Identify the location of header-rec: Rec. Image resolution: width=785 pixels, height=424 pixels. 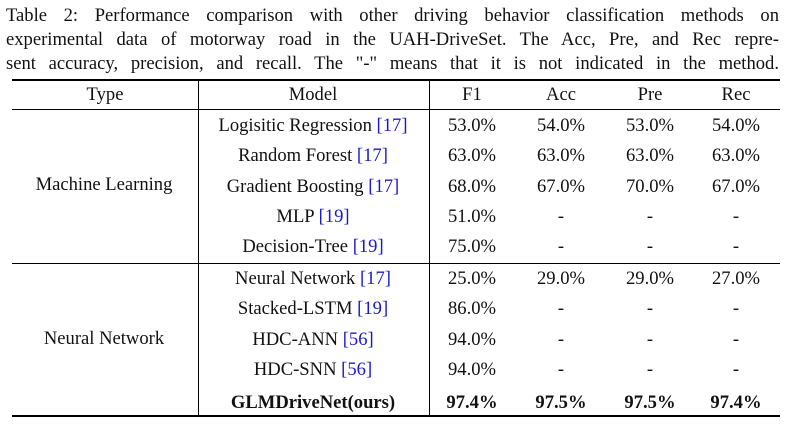
(736, 94).